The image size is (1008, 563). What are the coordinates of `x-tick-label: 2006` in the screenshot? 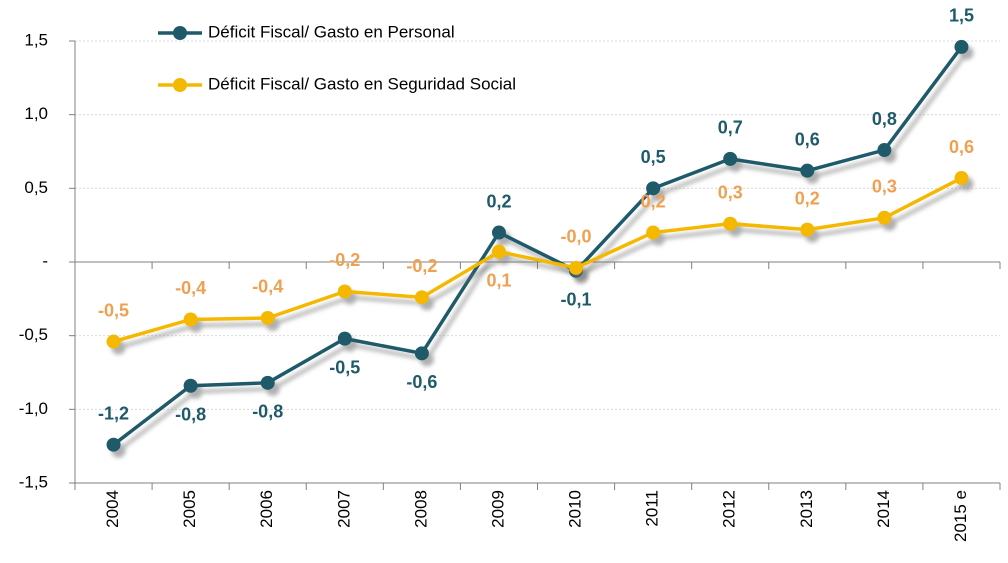 It's located at (266, 509).